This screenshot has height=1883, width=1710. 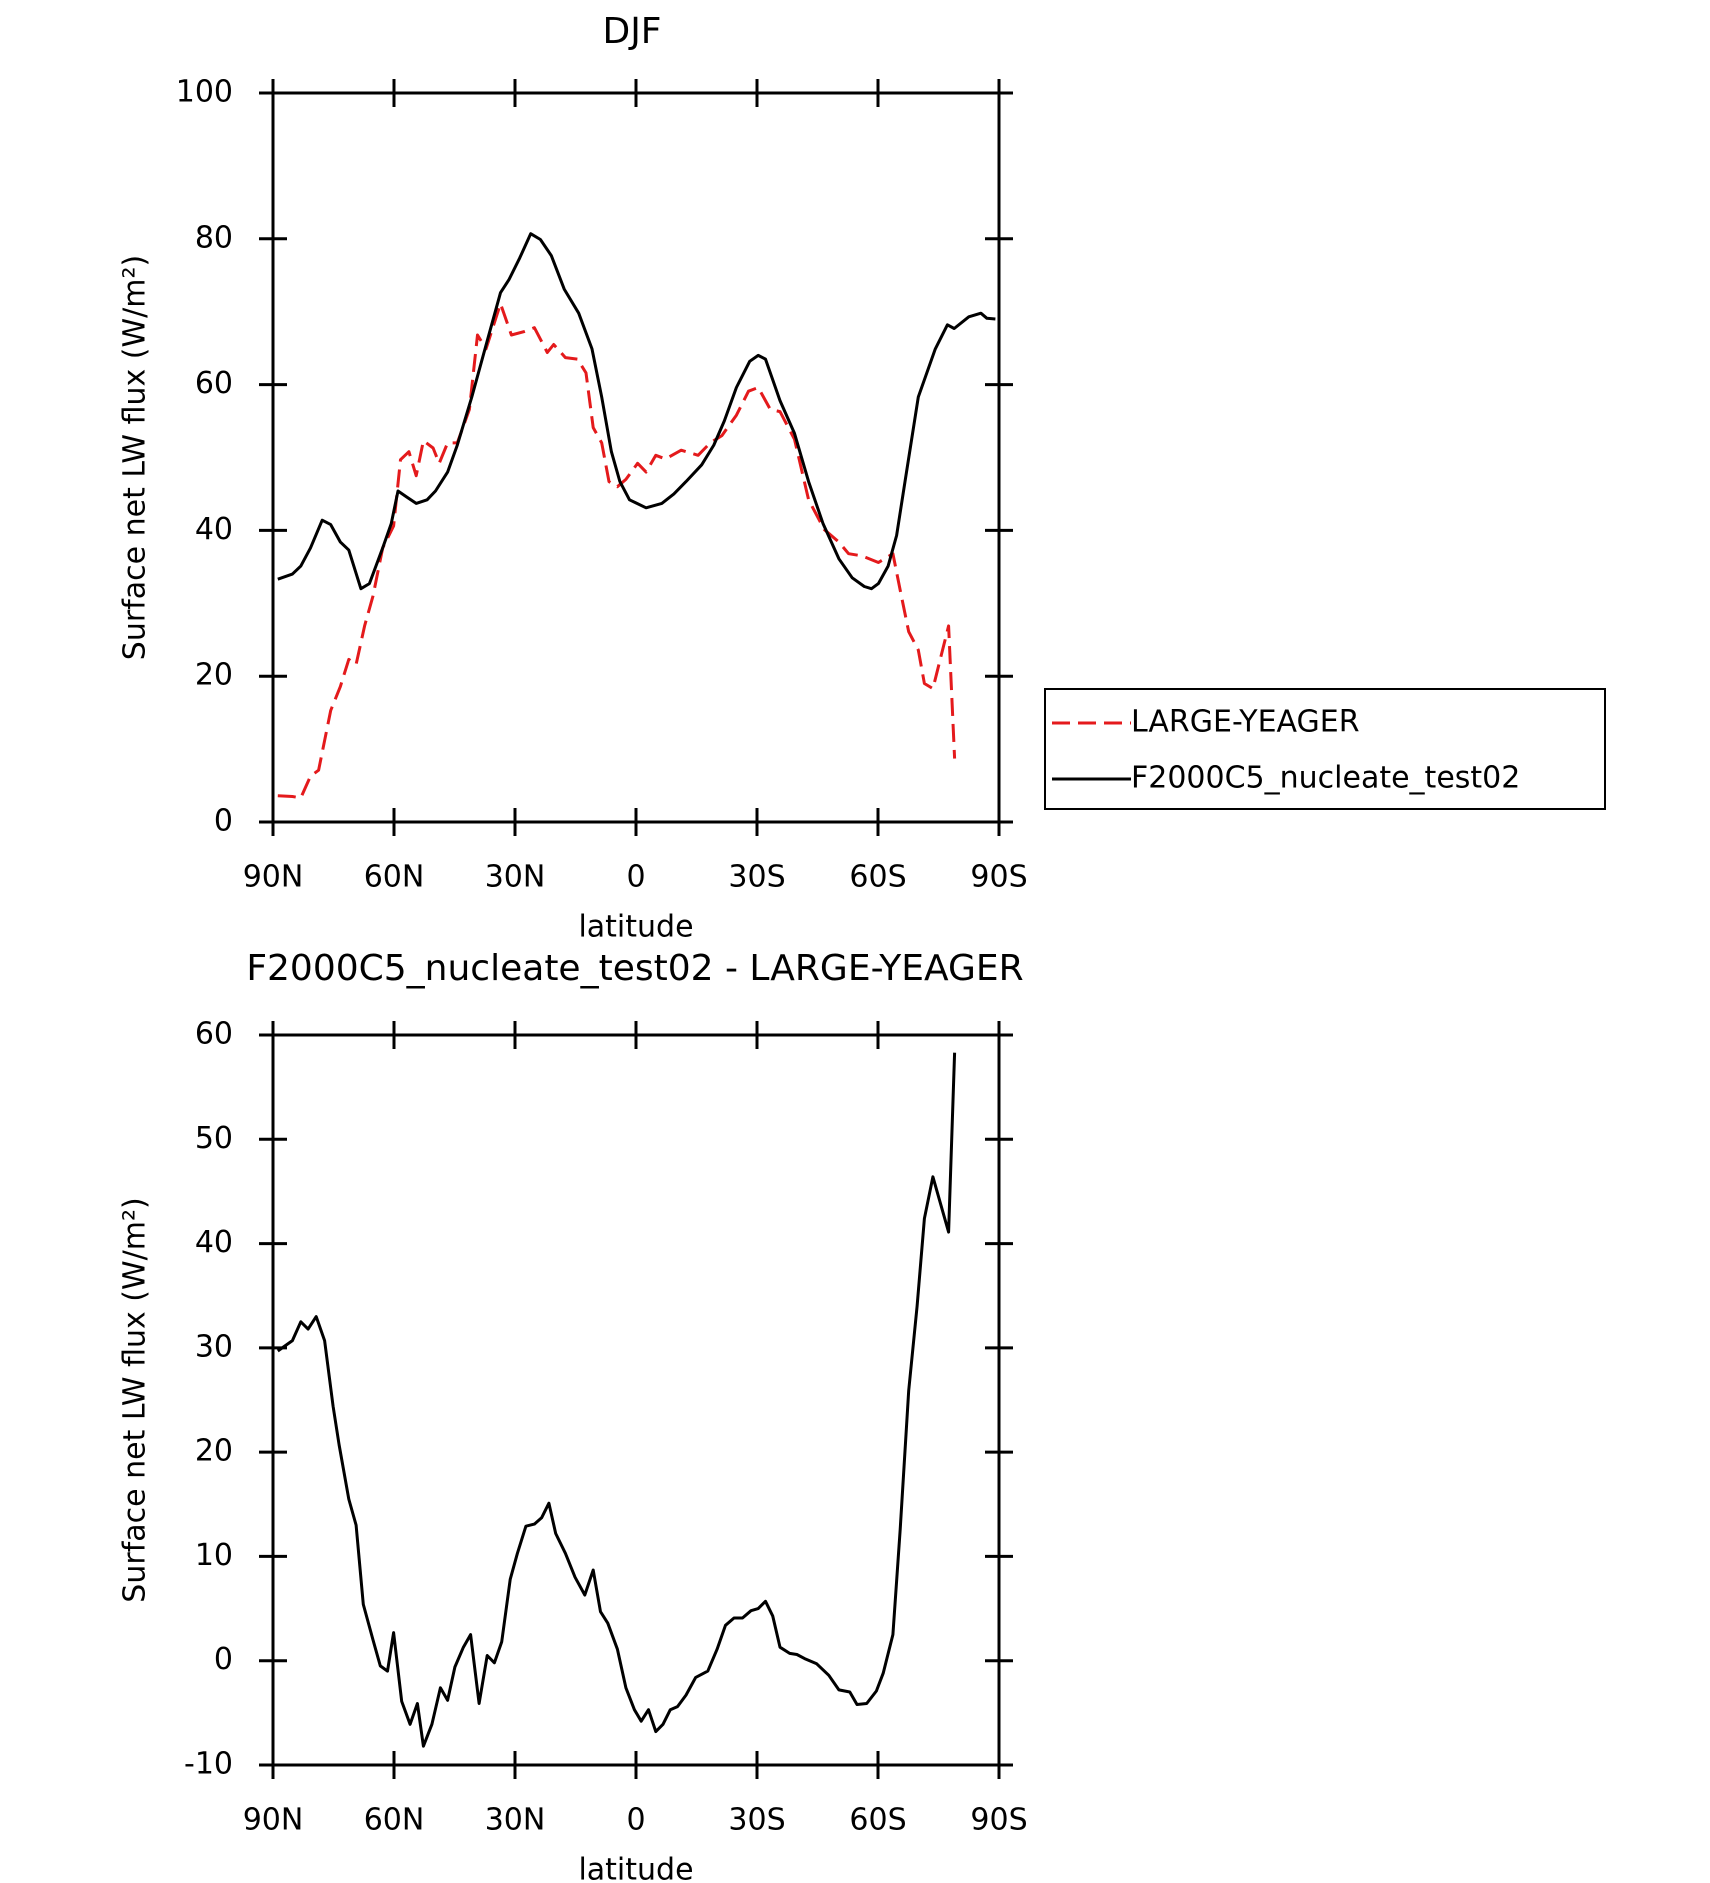 What do you see at coordinates (214, 1138) in the screenshot?
I see `y-tick-label: 50` at bounding box center [214, 1138].